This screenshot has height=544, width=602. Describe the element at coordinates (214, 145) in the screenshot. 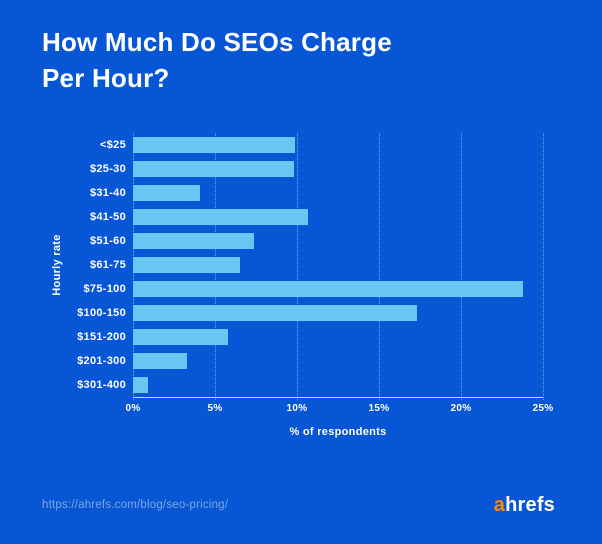

I see `bar-<$25` at that location.